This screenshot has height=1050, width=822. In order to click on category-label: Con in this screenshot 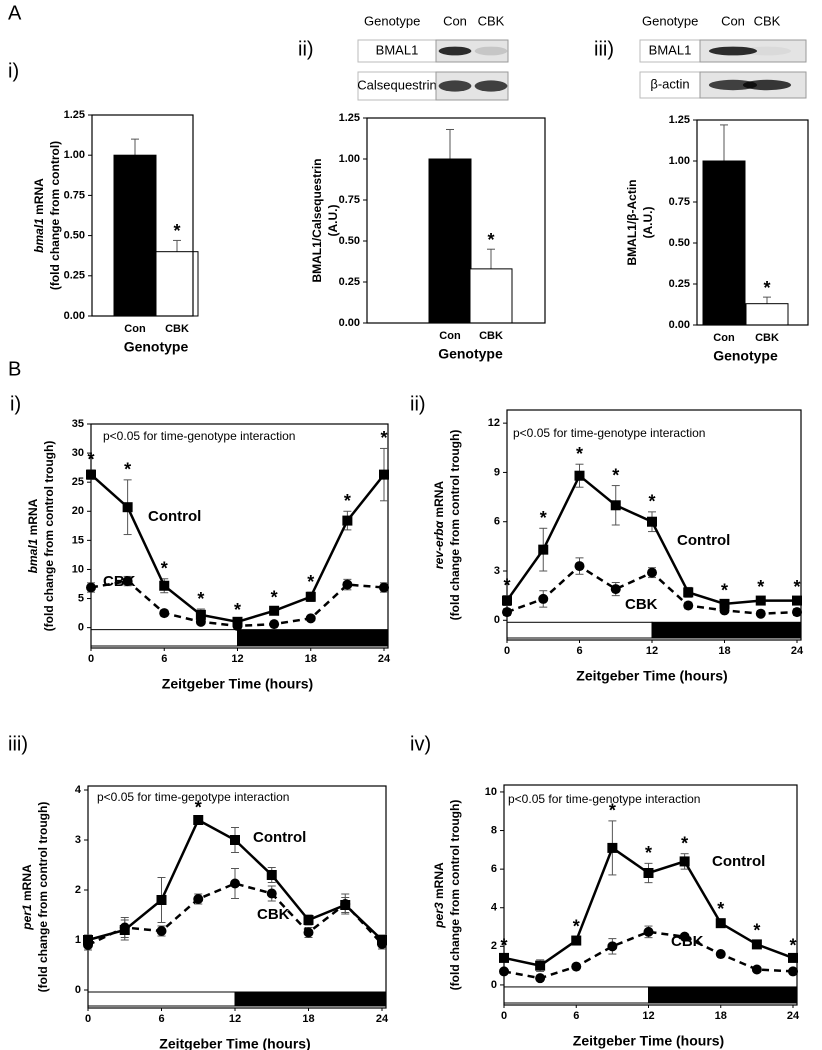, I will do `click(135, 329)`.